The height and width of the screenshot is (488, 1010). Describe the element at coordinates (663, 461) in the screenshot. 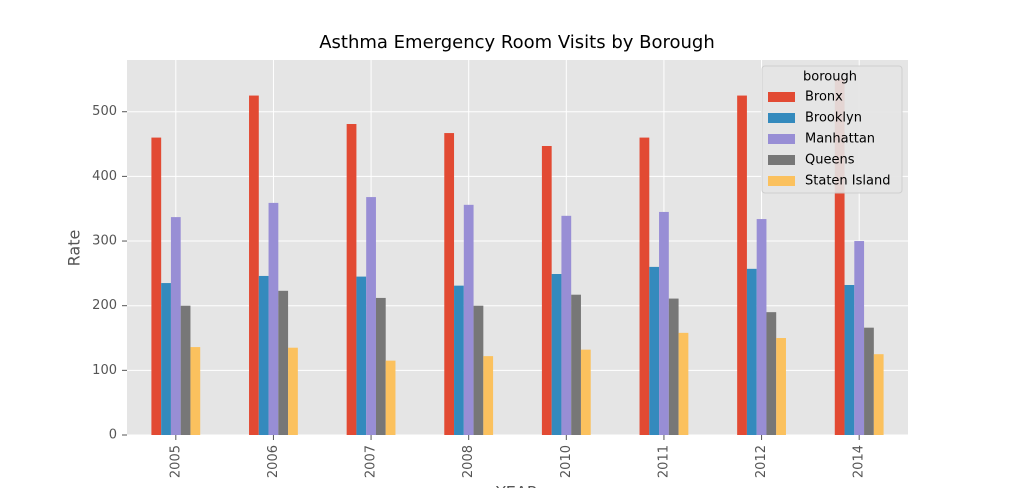

I see `x-tick-label: 2011` at that location.